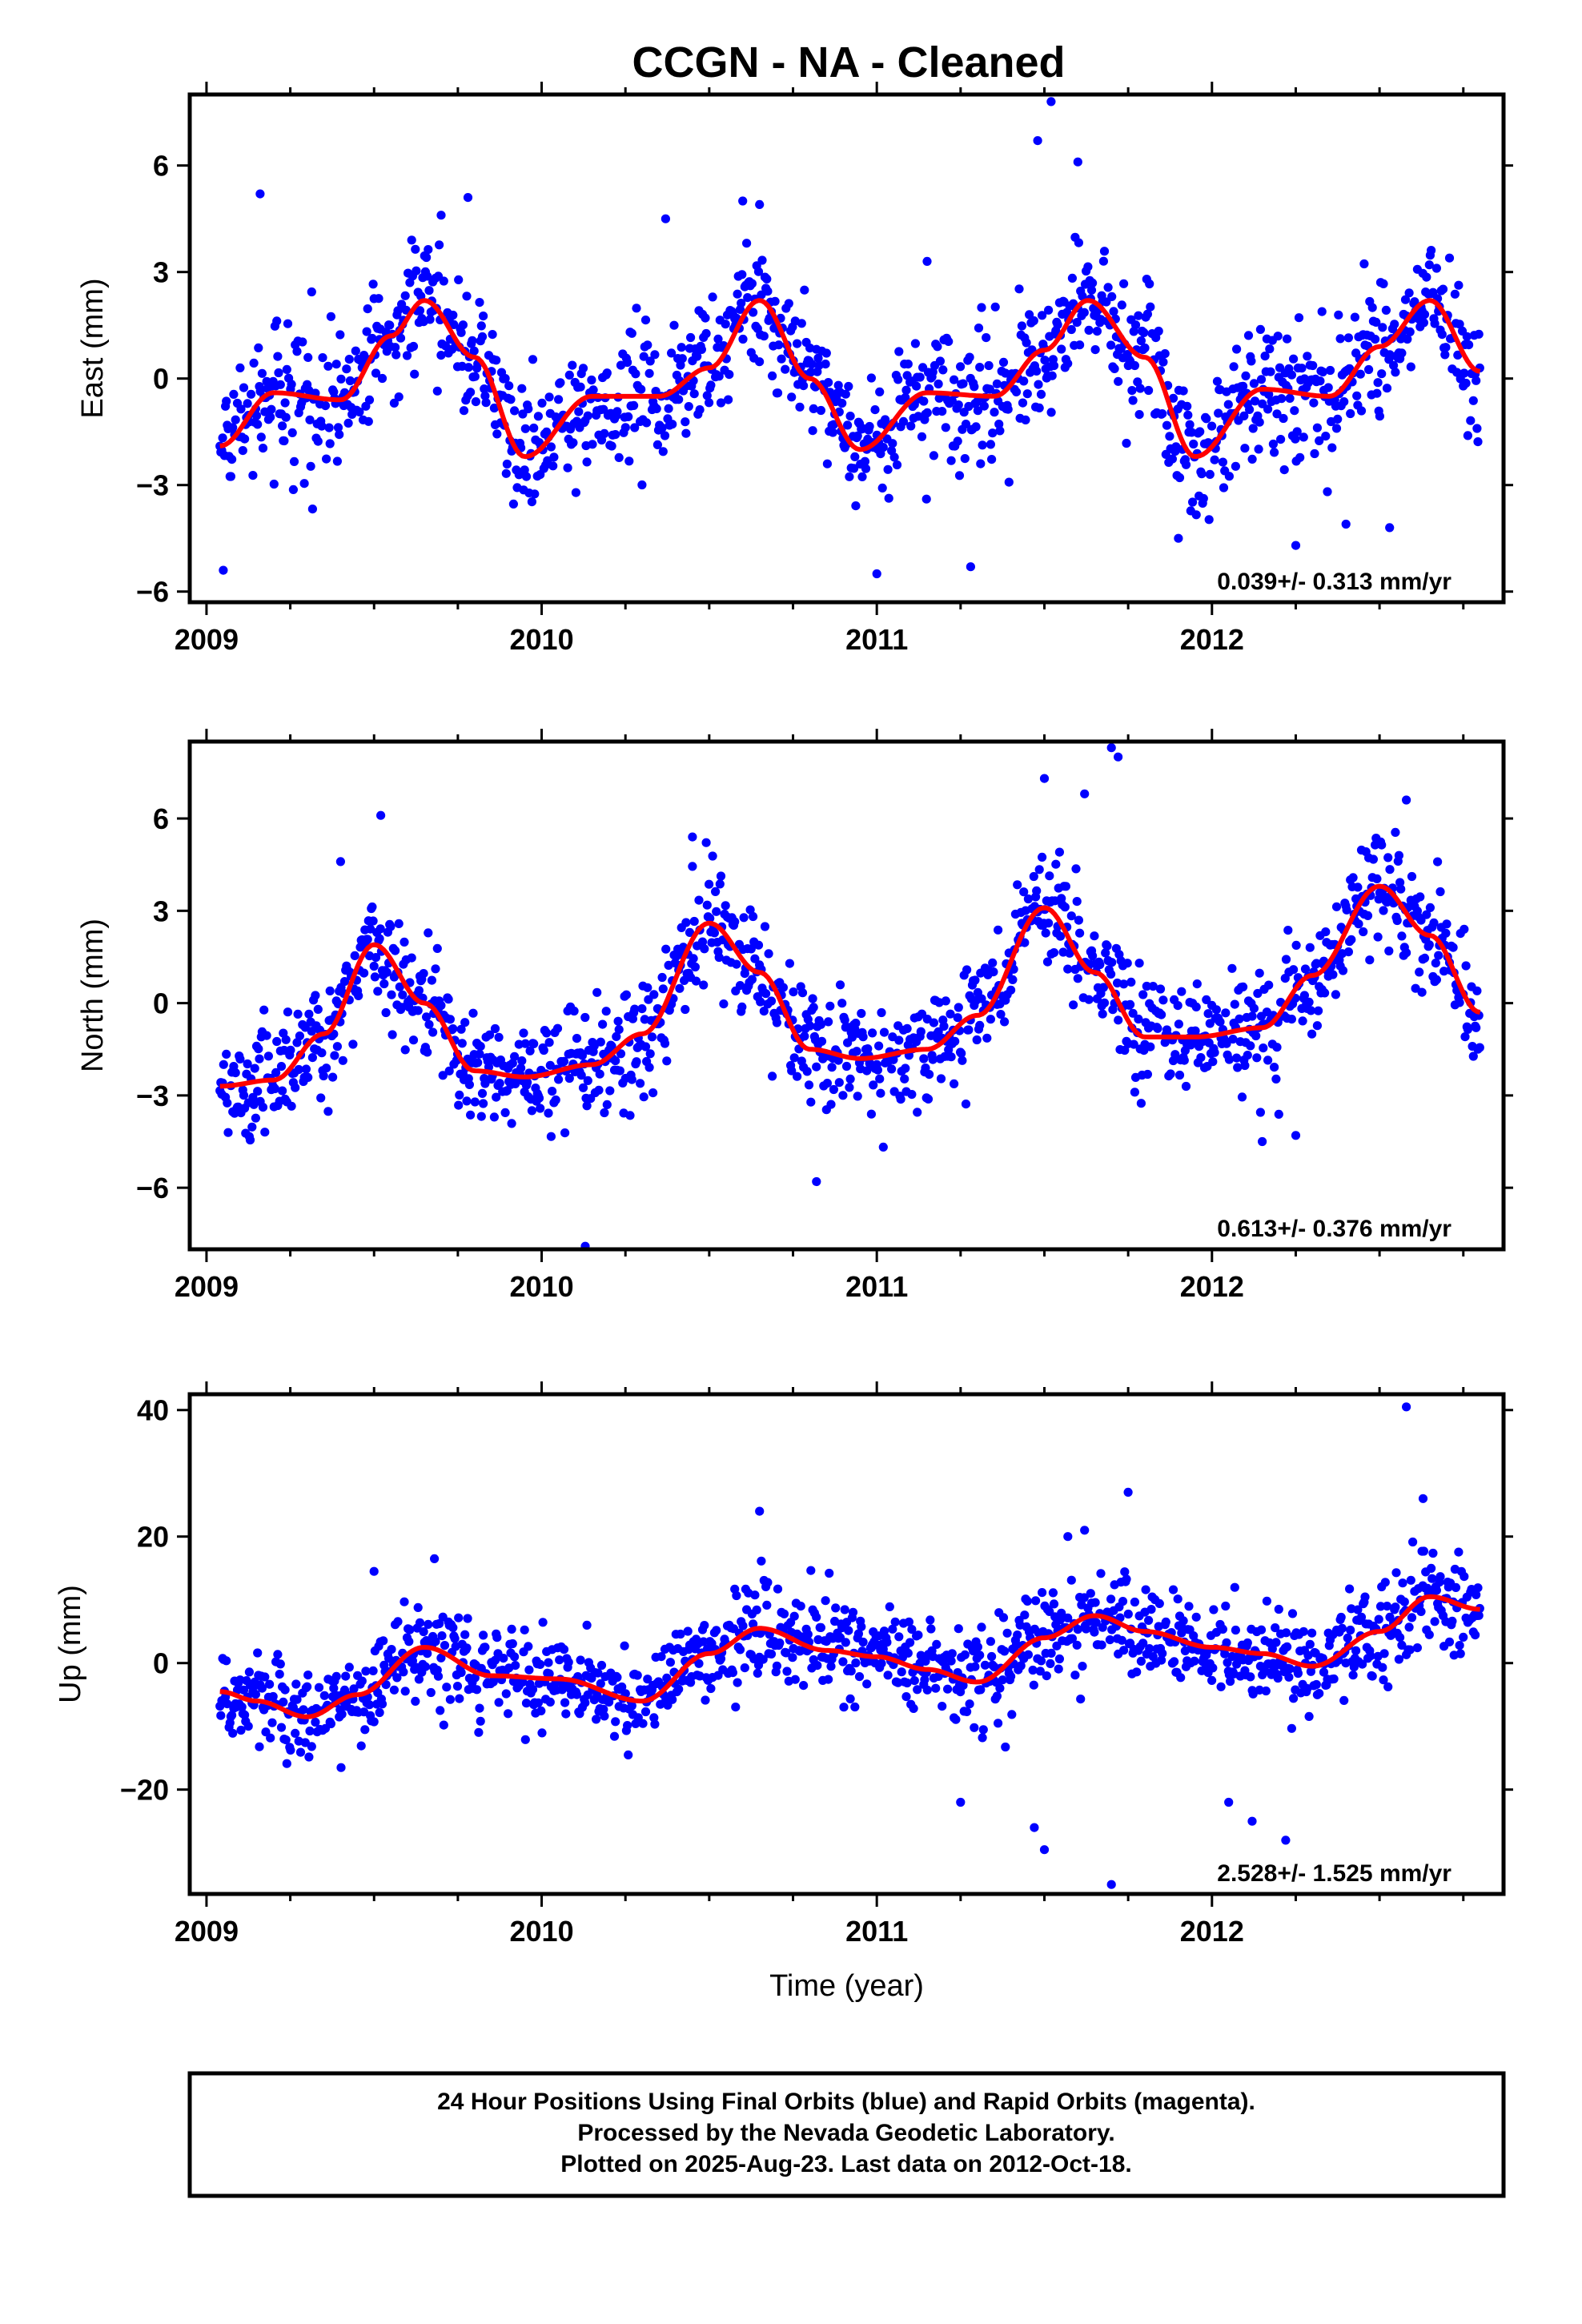  What do you see at coordinates (153, 1537) in the screenshot?
I see `y-tick-label: 20` at bounding box center [153, 1537].